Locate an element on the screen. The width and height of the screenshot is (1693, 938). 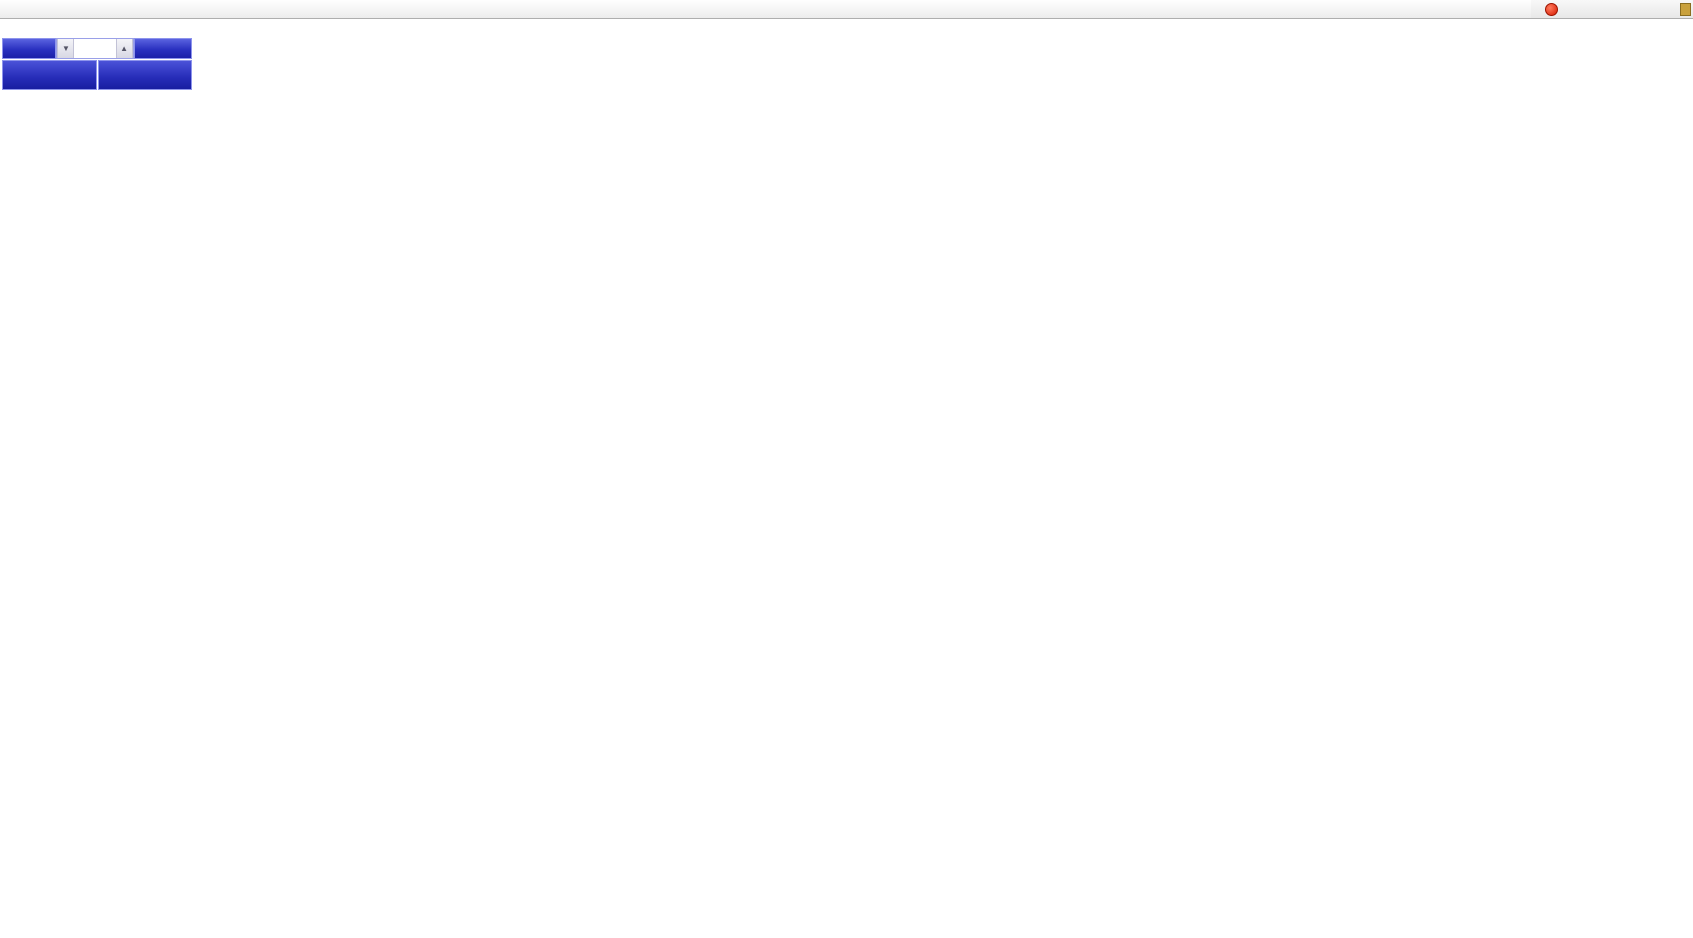
buy-price is located at coordinates (144, 75).